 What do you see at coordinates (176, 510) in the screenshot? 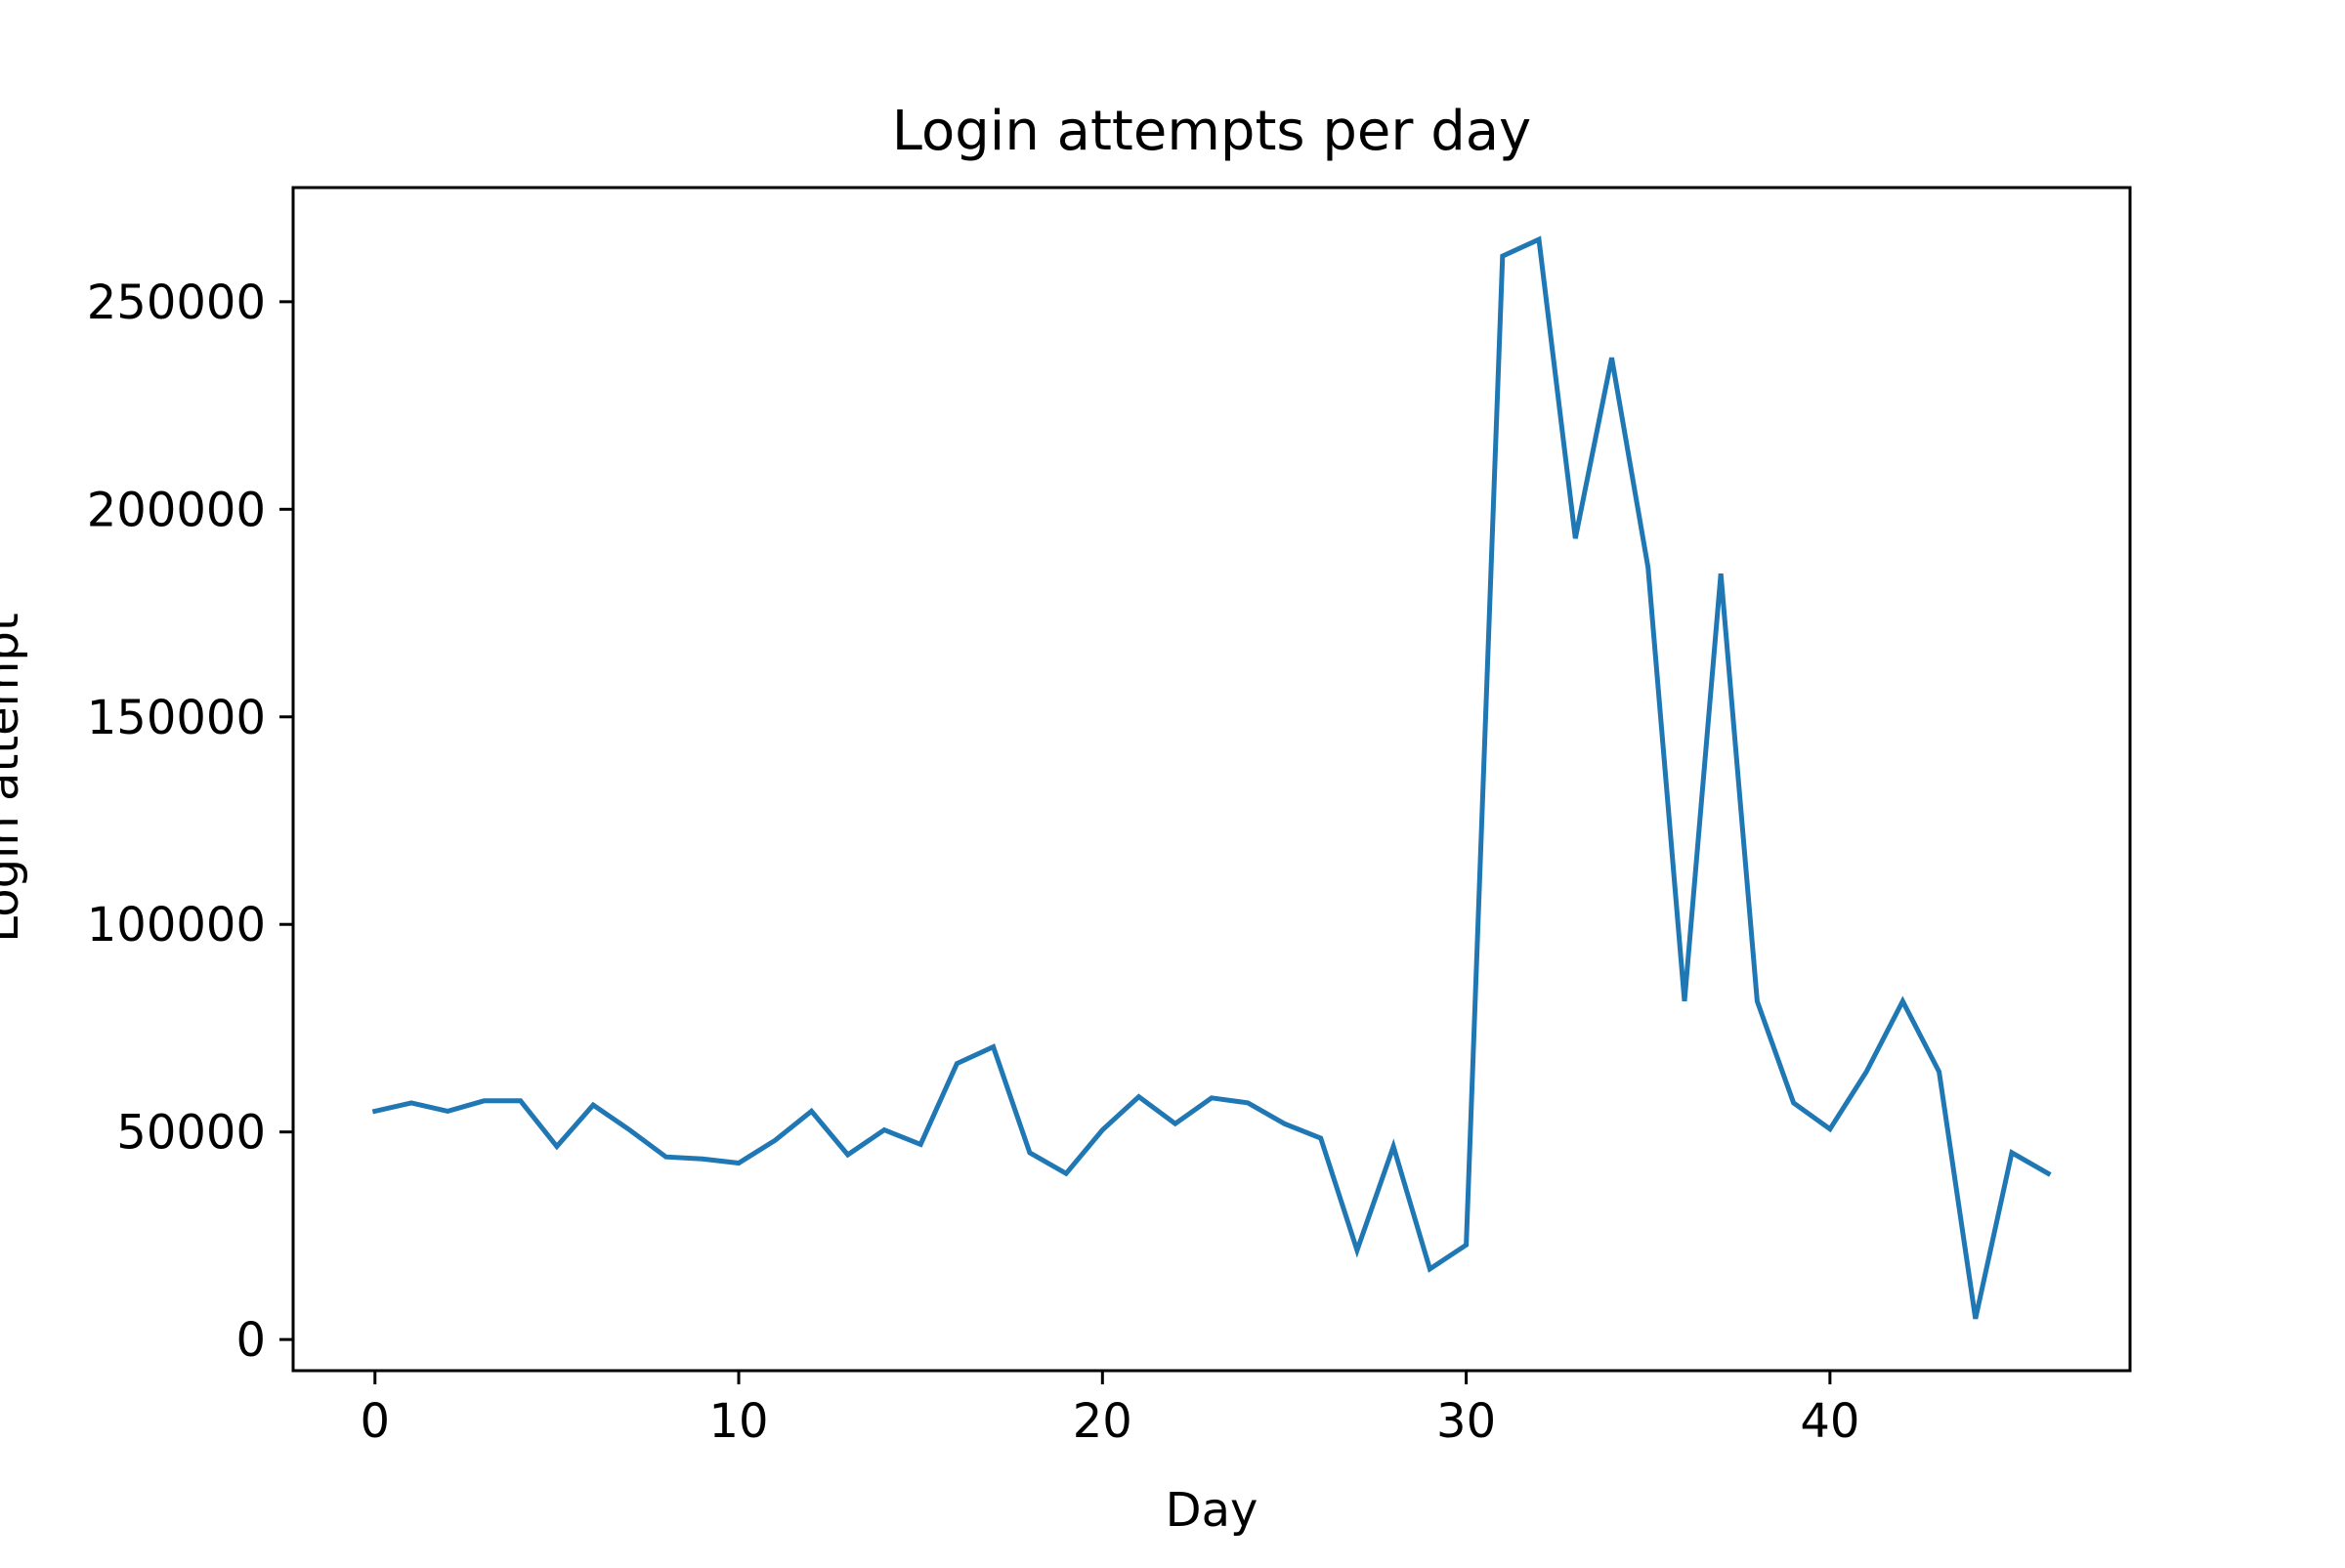
I see `y-tick-label: 200000` at bounding box center [176, 510].